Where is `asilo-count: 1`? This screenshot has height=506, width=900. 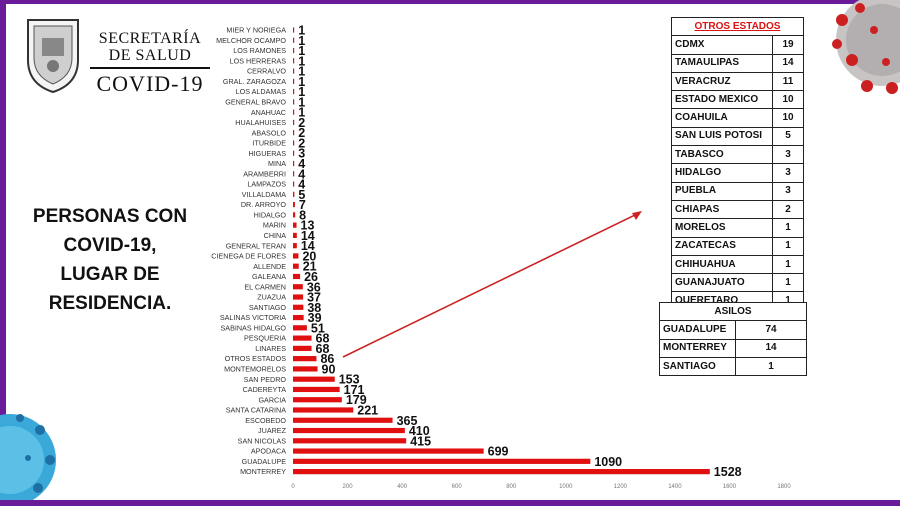
asilo-count: 1 is located at coordinates (771, 366).